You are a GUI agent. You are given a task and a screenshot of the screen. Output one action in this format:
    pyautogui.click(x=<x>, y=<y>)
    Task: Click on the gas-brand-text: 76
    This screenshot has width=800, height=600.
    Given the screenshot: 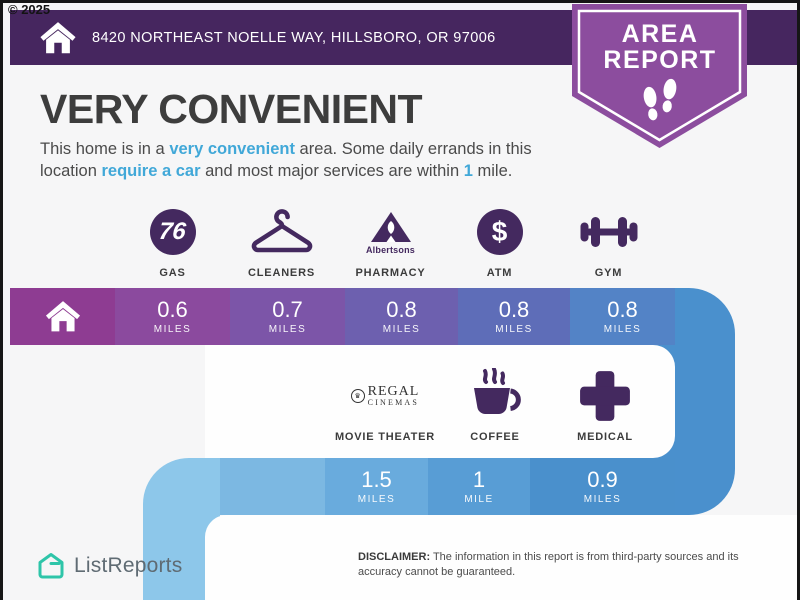 What is the action you would take?
    pyautogui.click(x=172, y=231)
    